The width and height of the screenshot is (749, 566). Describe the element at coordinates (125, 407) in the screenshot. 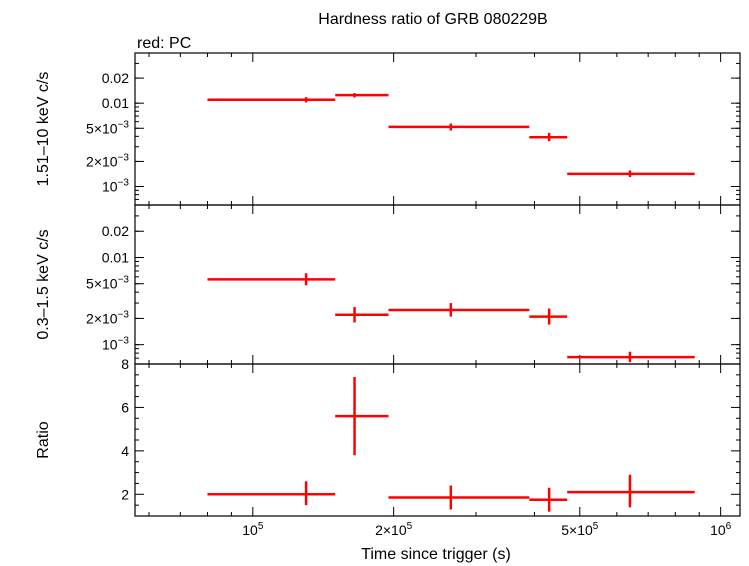

I see `y-tick-label: 6` at that location.